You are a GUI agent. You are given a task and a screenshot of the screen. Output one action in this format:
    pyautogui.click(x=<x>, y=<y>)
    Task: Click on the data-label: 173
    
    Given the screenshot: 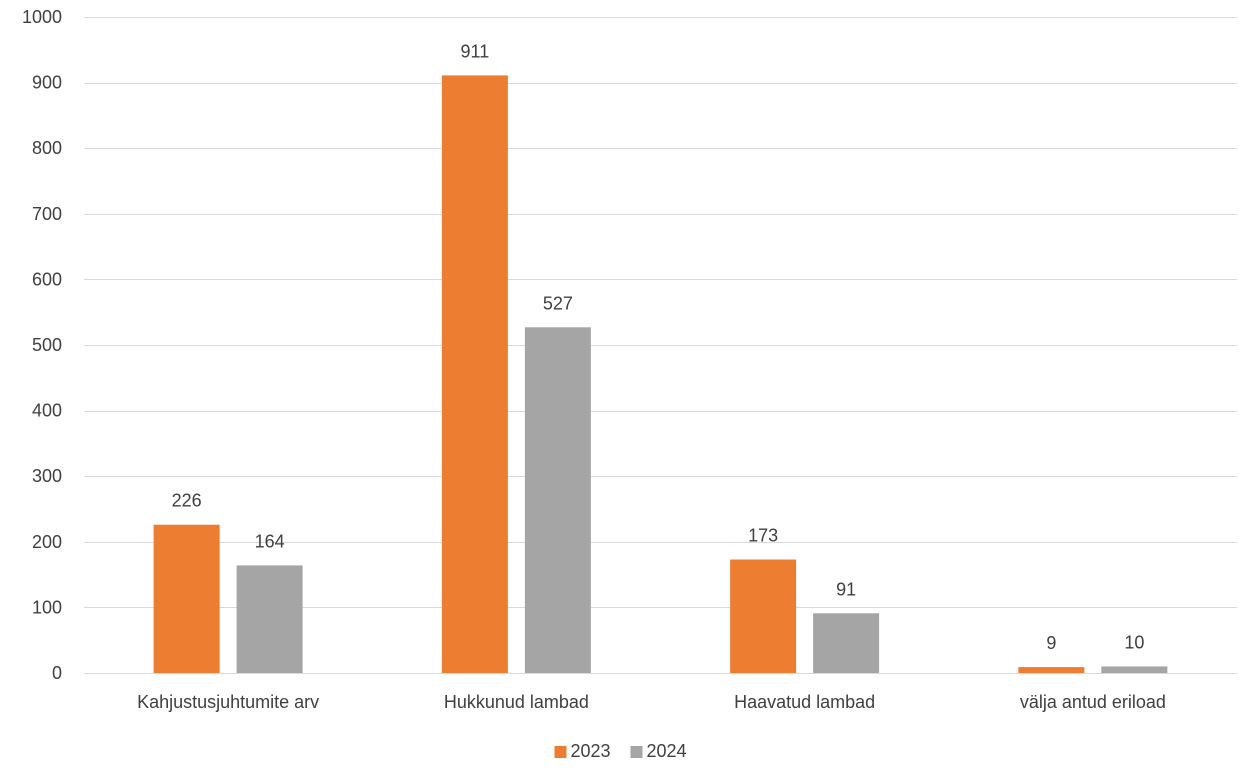 What is the action you would take?
    pyautogui.click(x=763, y=536)
    